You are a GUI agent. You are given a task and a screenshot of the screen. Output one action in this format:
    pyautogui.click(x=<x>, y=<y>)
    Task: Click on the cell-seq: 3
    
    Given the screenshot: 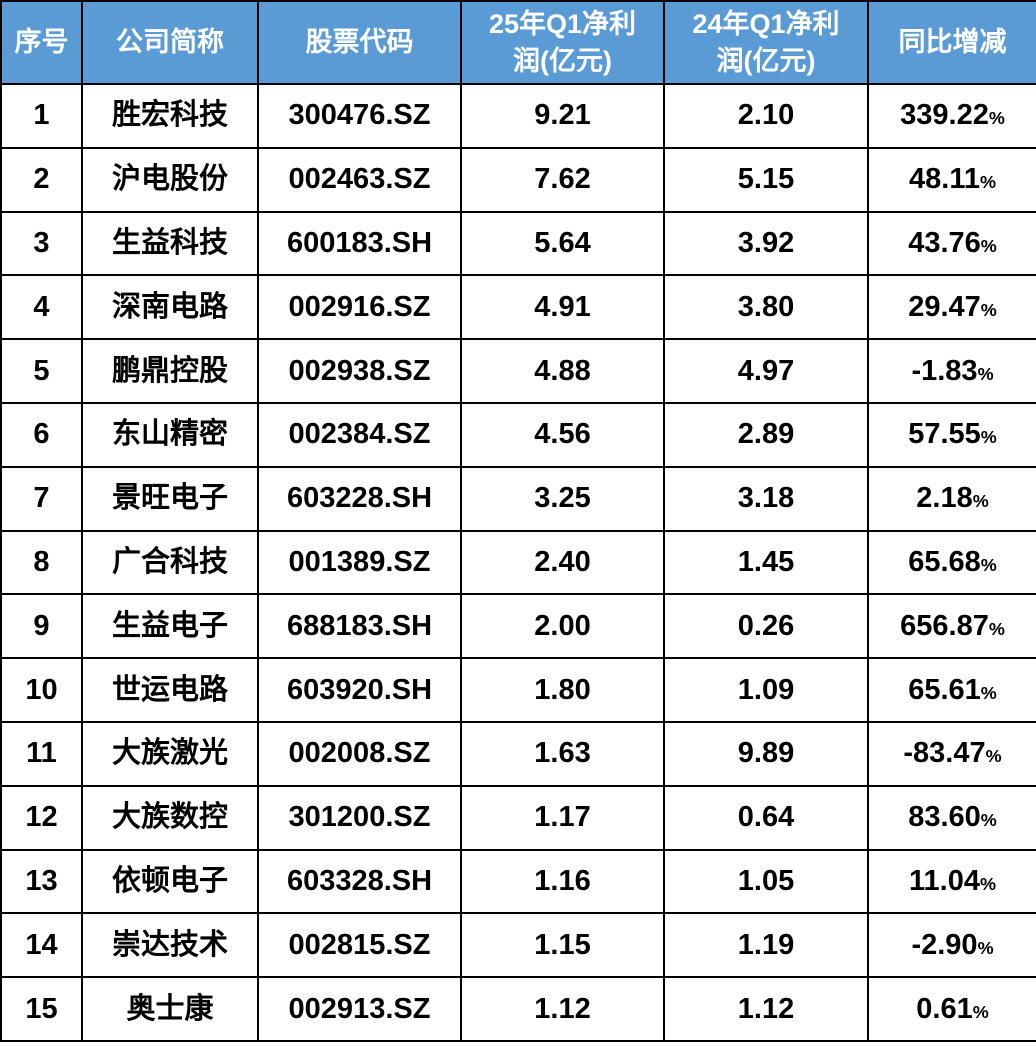 What is the action you would take?
    pyautogui.click(x=41, y=243)
    